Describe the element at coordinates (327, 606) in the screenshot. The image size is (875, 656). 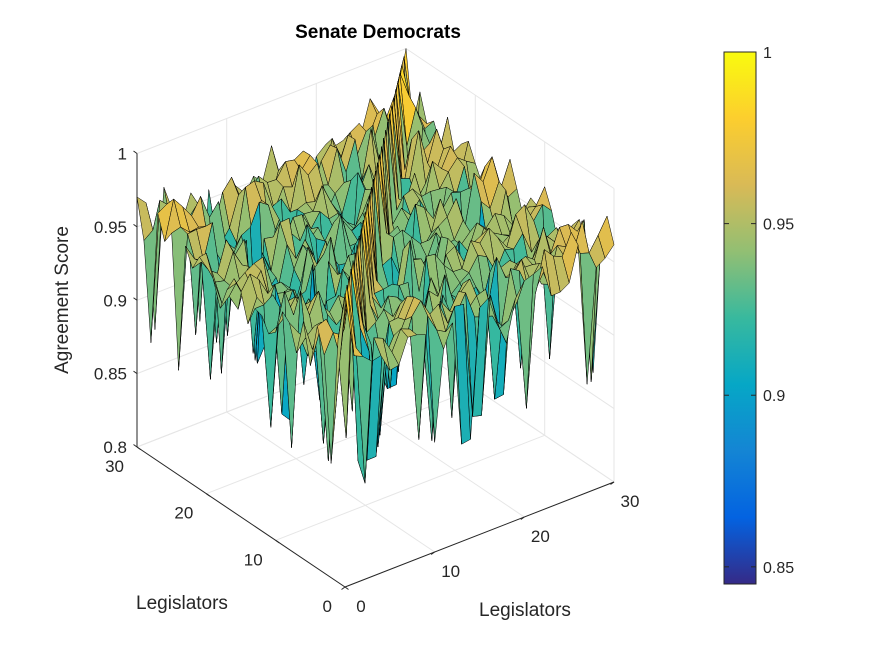
I see `y-tick-label: 0` at that location.